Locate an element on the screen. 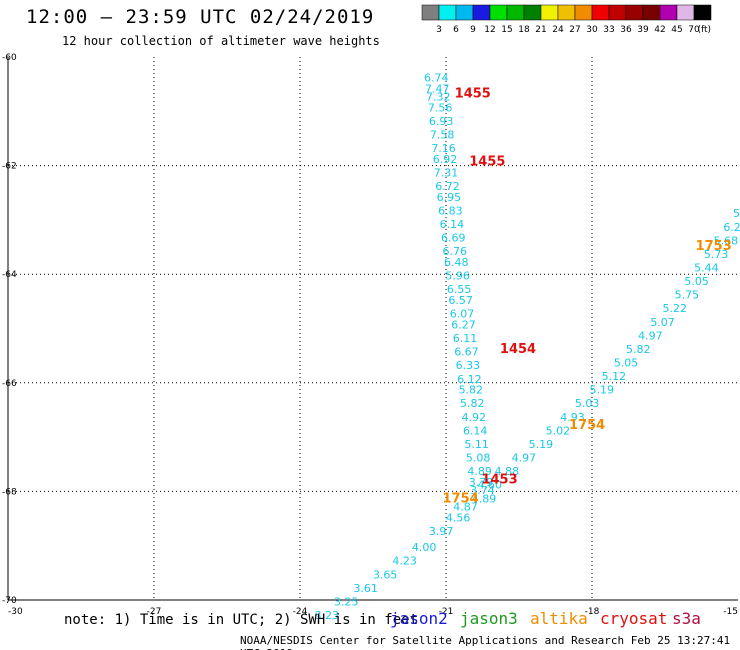  y-tick-label: -66 is located at coordinates (9, 384).